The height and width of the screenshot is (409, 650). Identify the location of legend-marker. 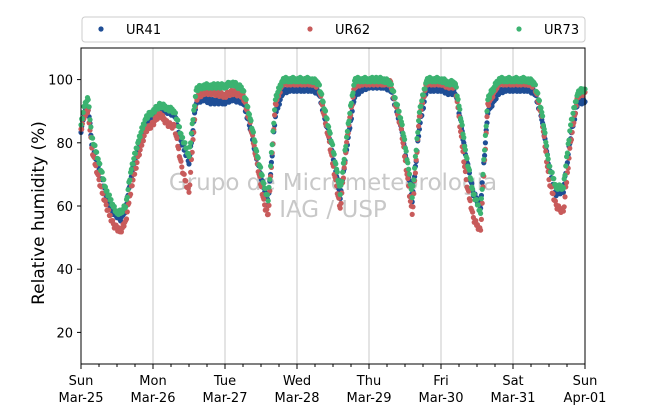
(101, 29).